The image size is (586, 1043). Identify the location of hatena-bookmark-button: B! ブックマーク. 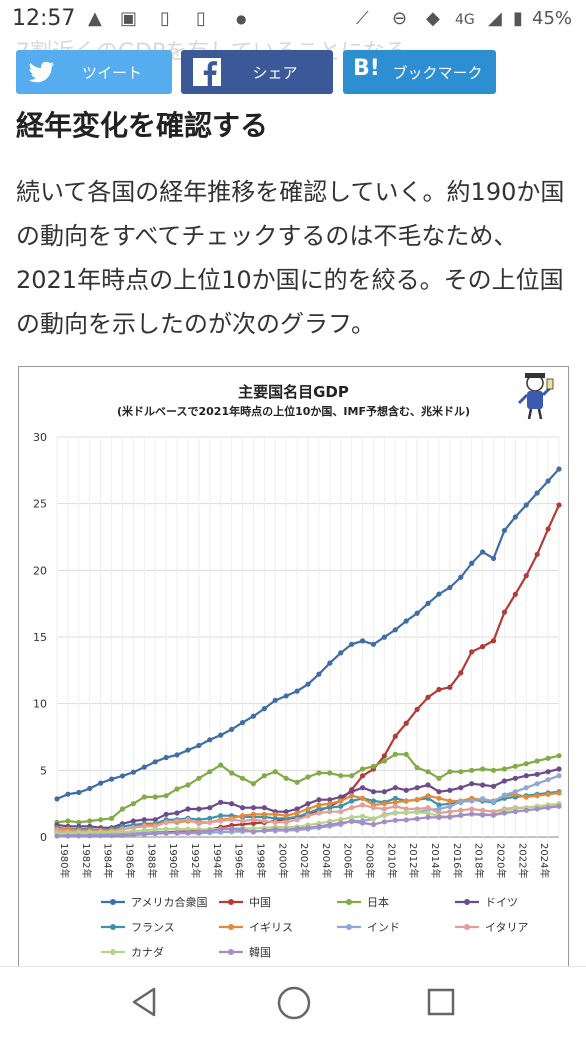
(419, 72).